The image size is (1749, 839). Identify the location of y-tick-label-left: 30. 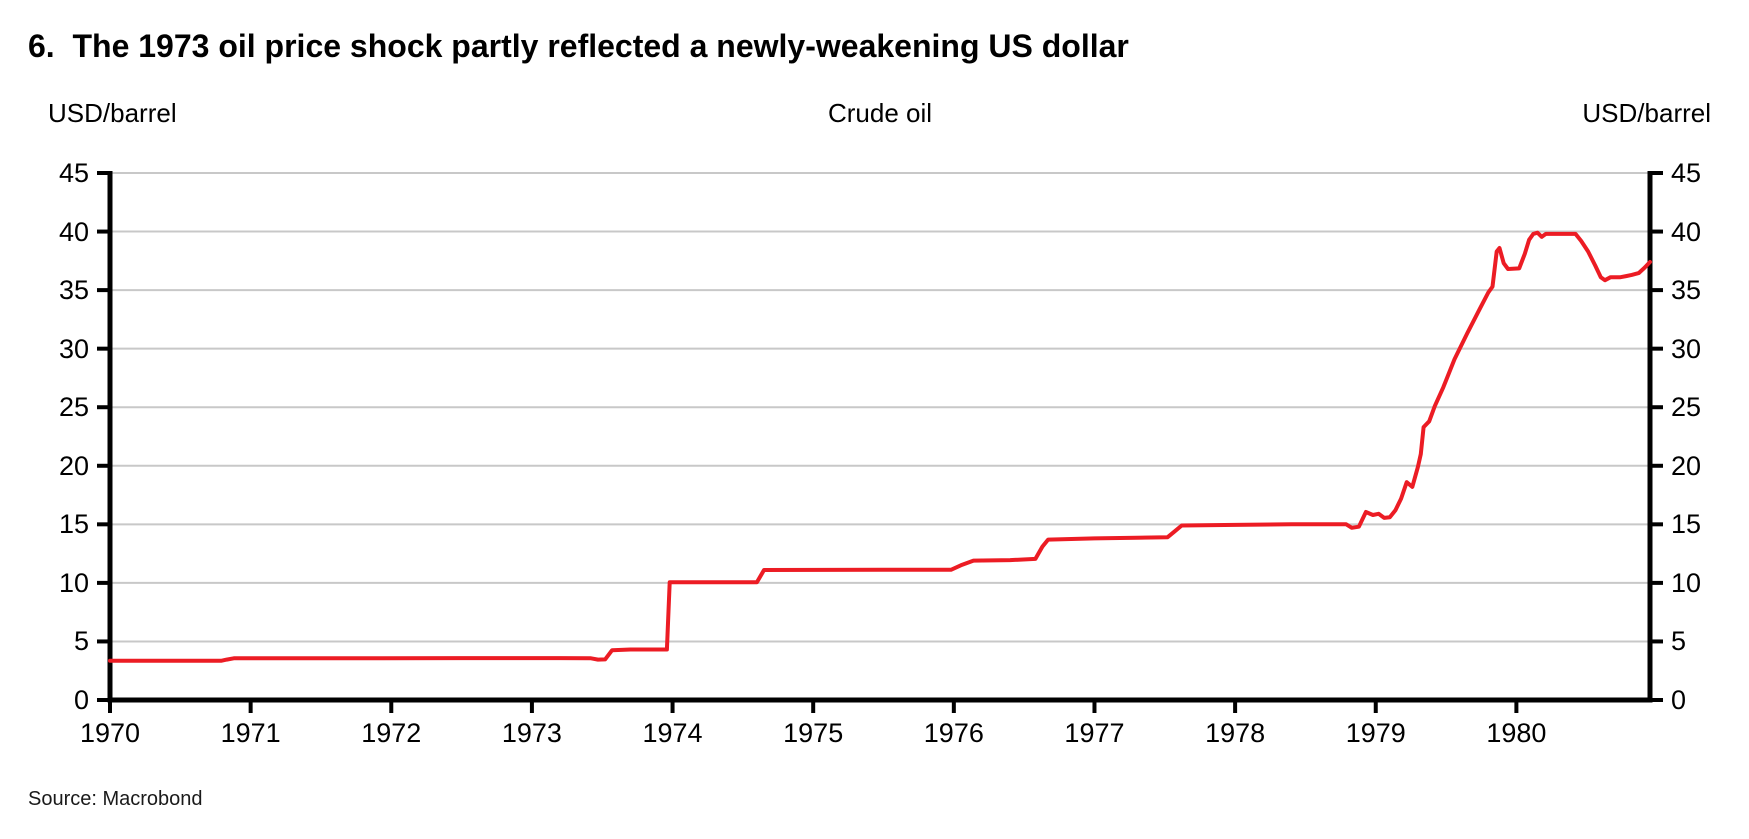
(73, 348).